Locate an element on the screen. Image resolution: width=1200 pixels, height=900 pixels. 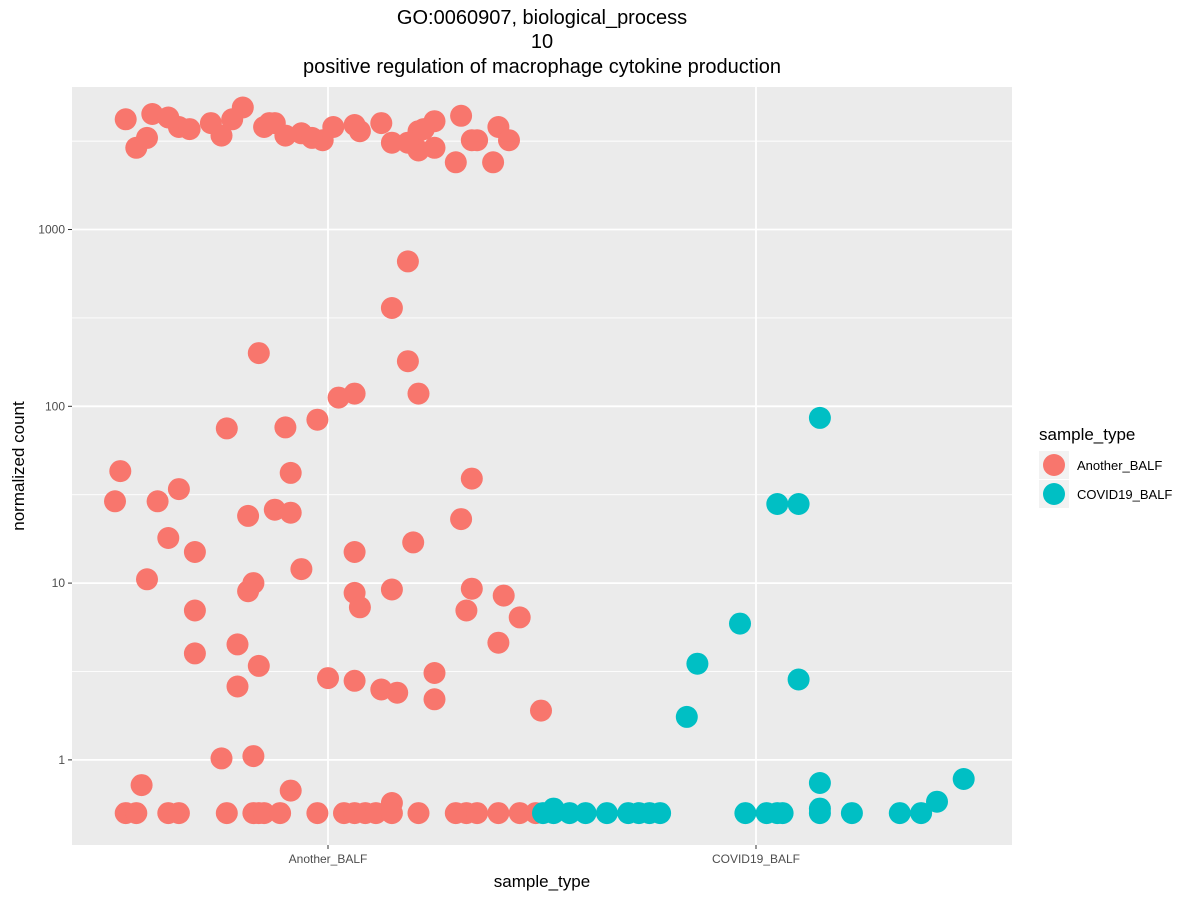
y-tick-label: 1000 is located at coordinates (51, 230).